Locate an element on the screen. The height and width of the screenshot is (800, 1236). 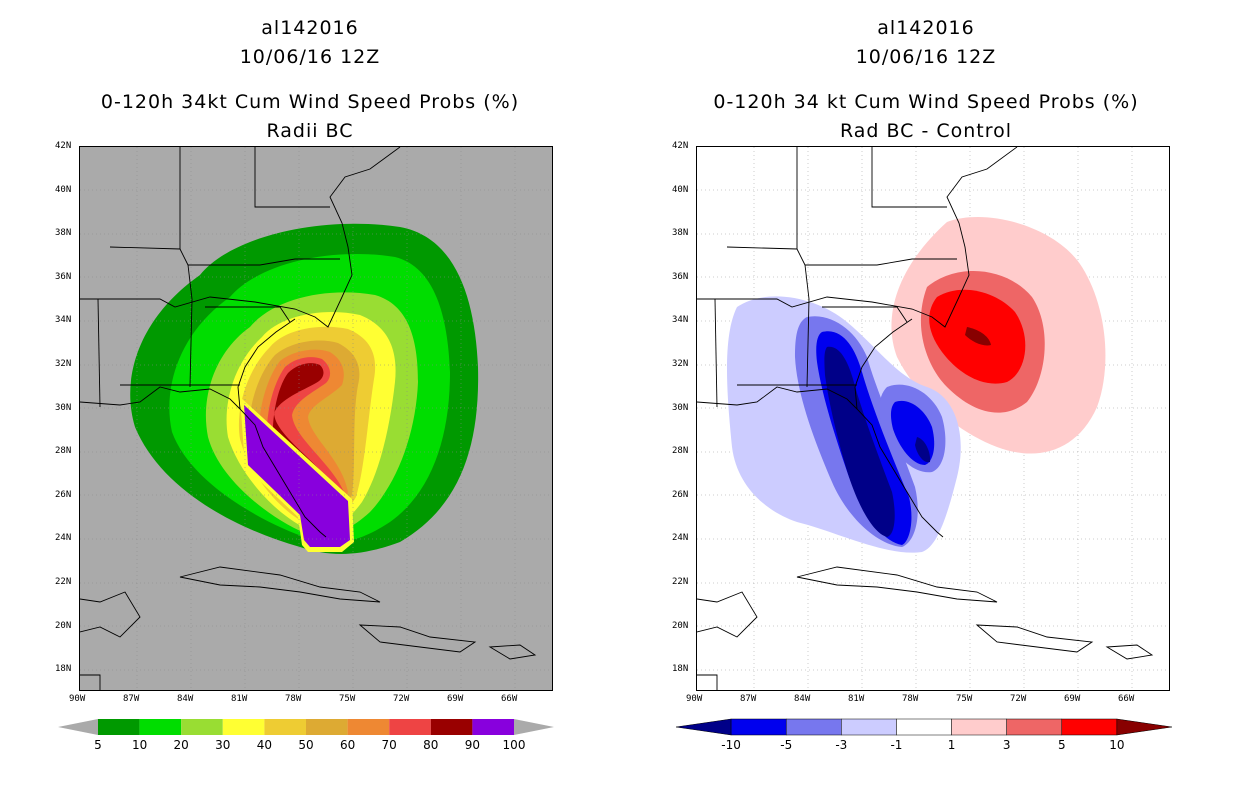
left-colorbar-label: 40 is located at coordinates (264, 745).